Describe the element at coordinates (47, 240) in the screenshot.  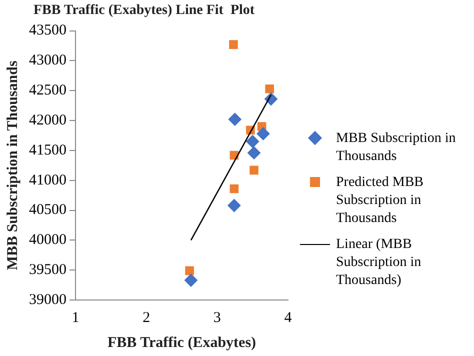
I see `y-tick-label: 40000` at that location.